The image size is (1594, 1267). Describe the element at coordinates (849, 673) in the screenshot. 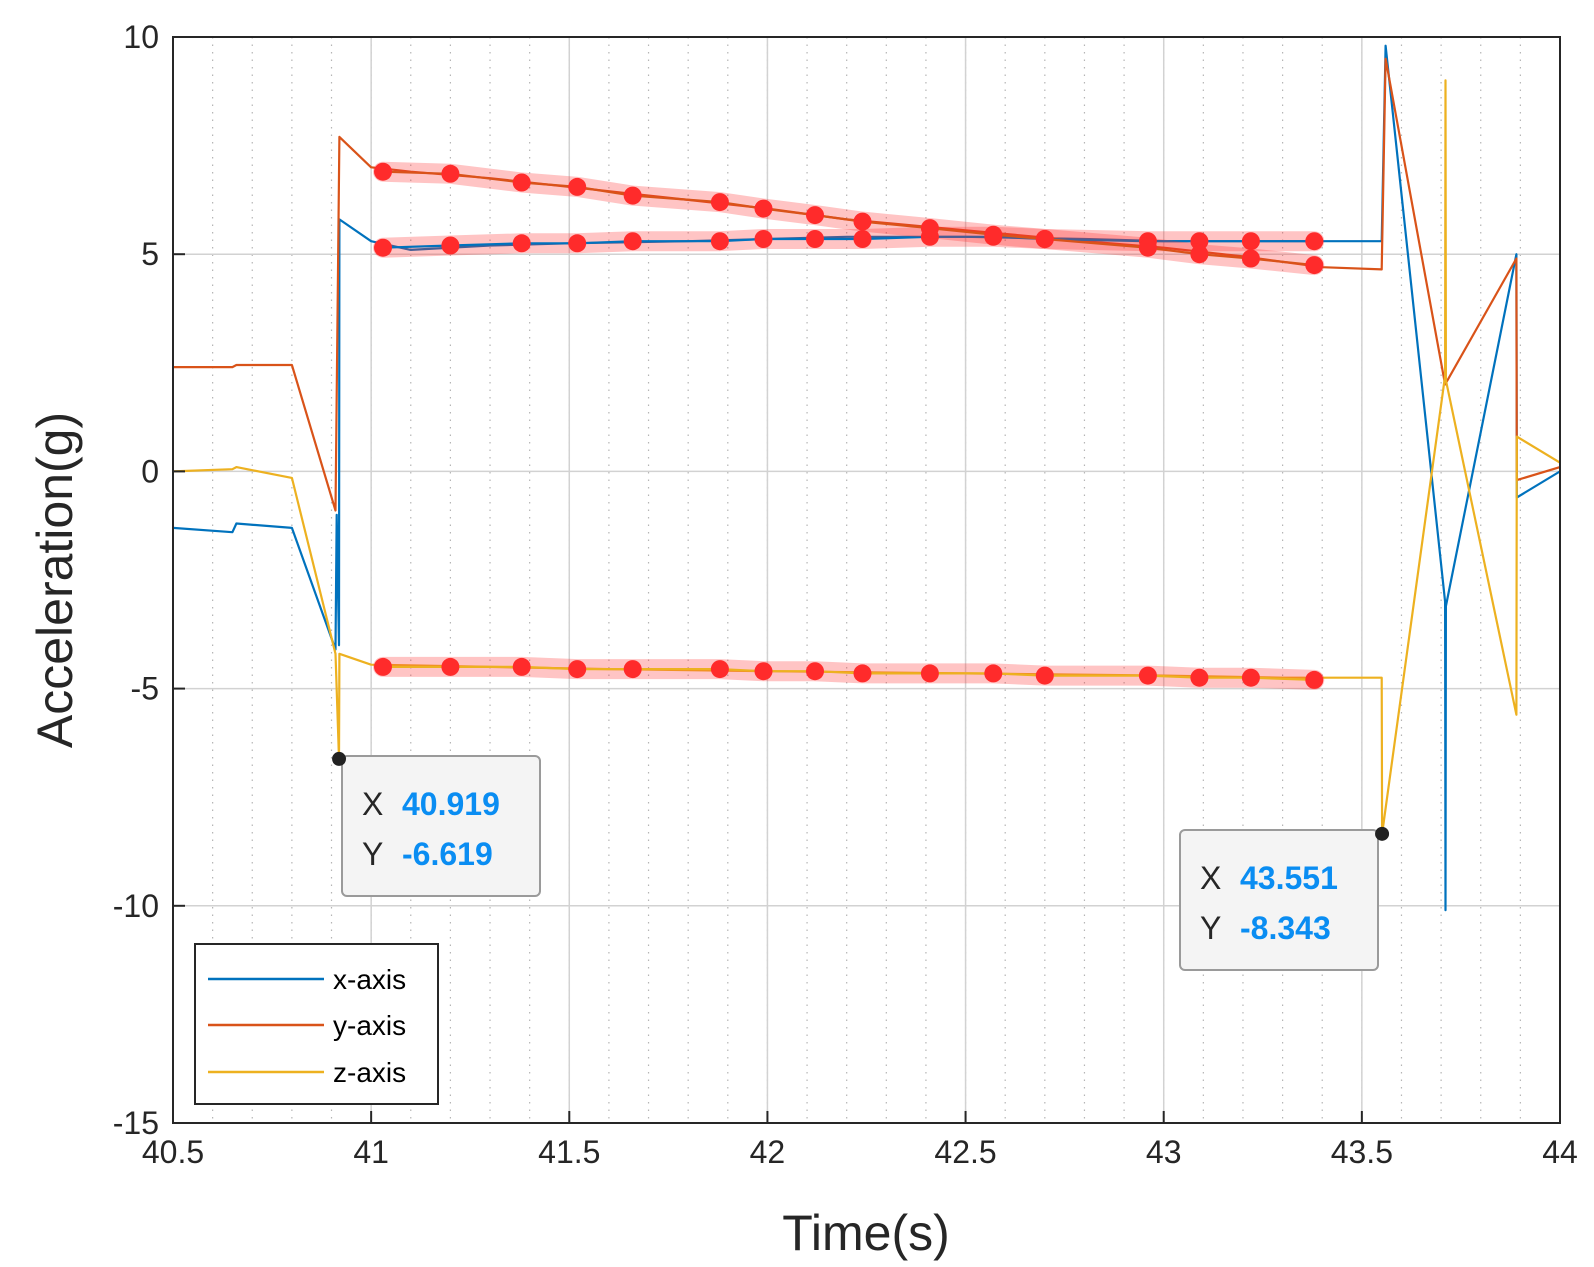

I see `highlight-line-z-axis` at that location.